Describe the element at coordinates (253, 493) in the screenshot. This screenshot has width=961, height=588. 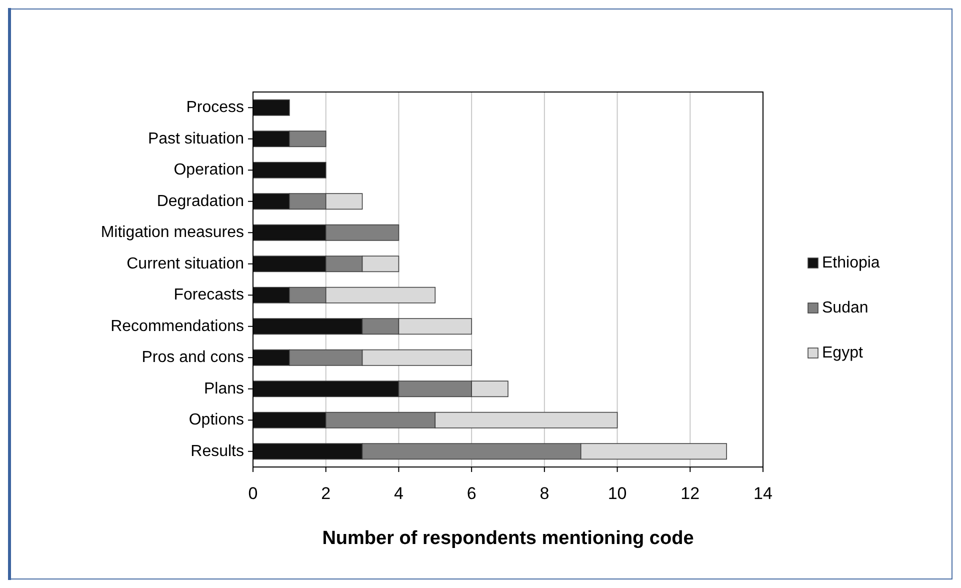
I see `x-tick-label: 0` at that location.